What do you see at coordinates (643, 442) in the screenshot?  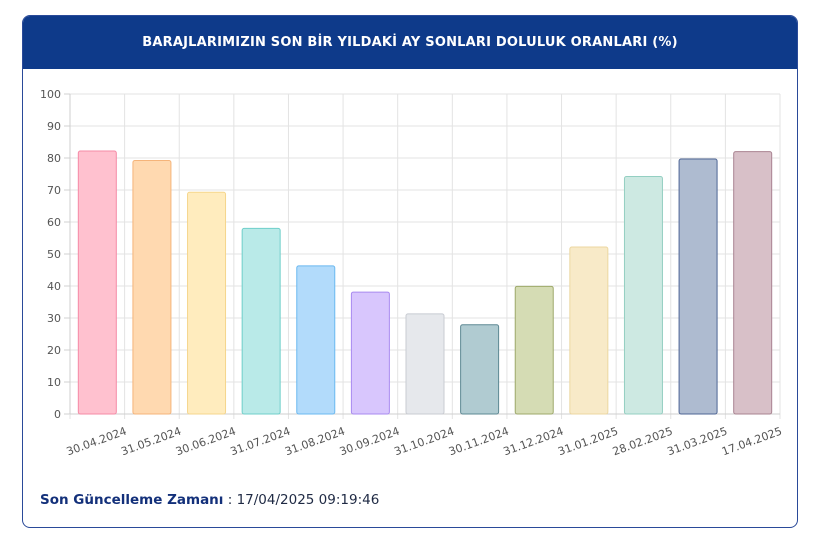 I see `x-tick-label: 28.02.2025` at bounding box center [643, 442].